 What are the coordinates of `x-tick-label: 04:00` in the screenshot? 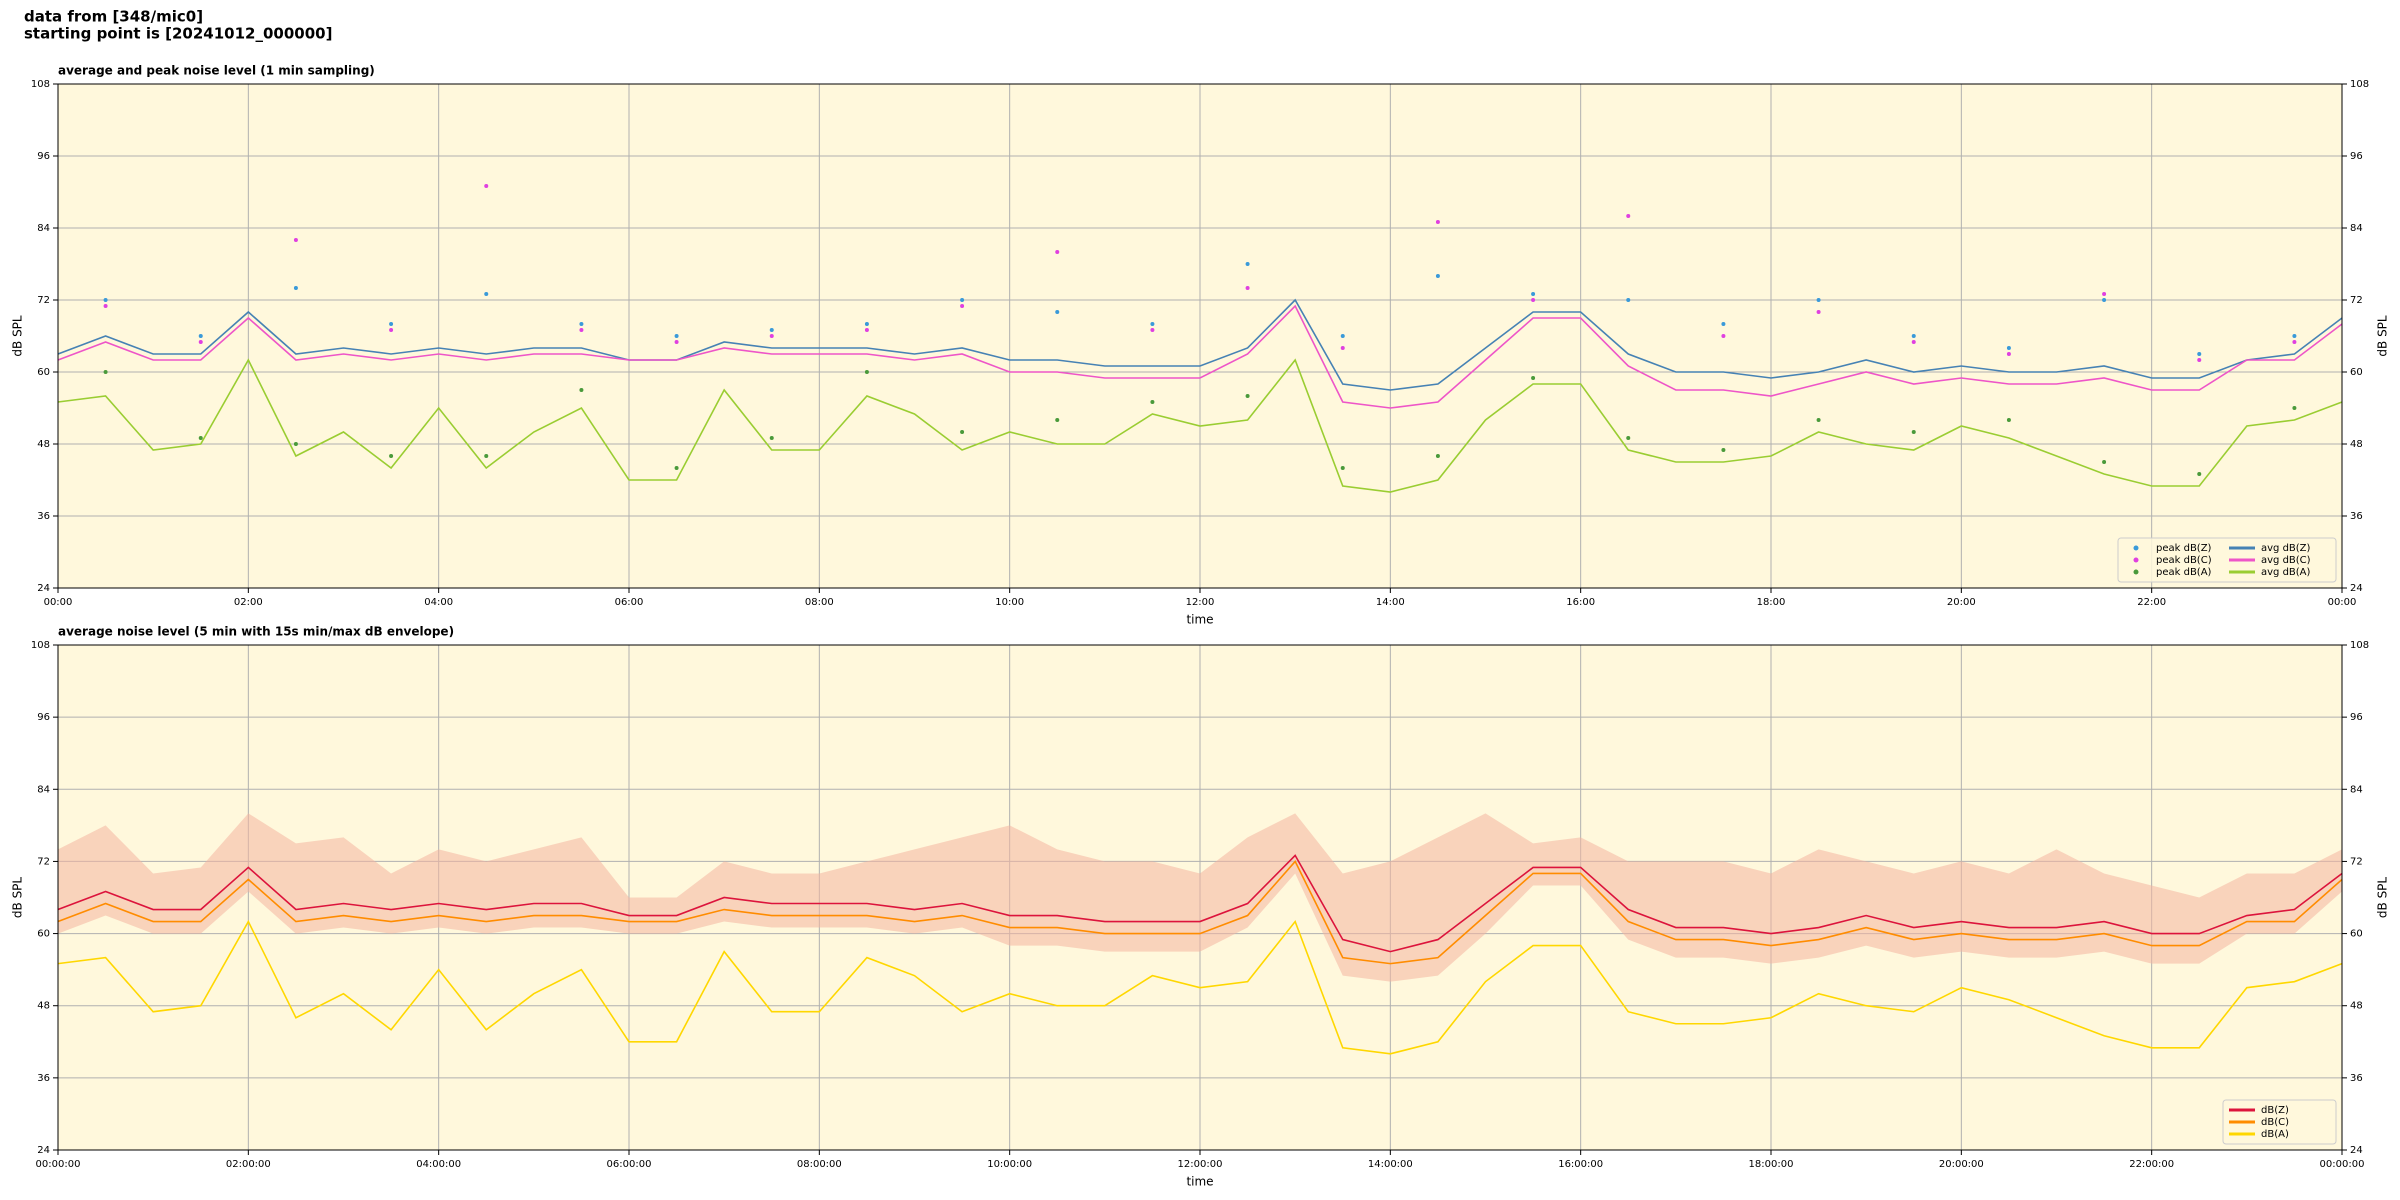 It's located at (438, 602).